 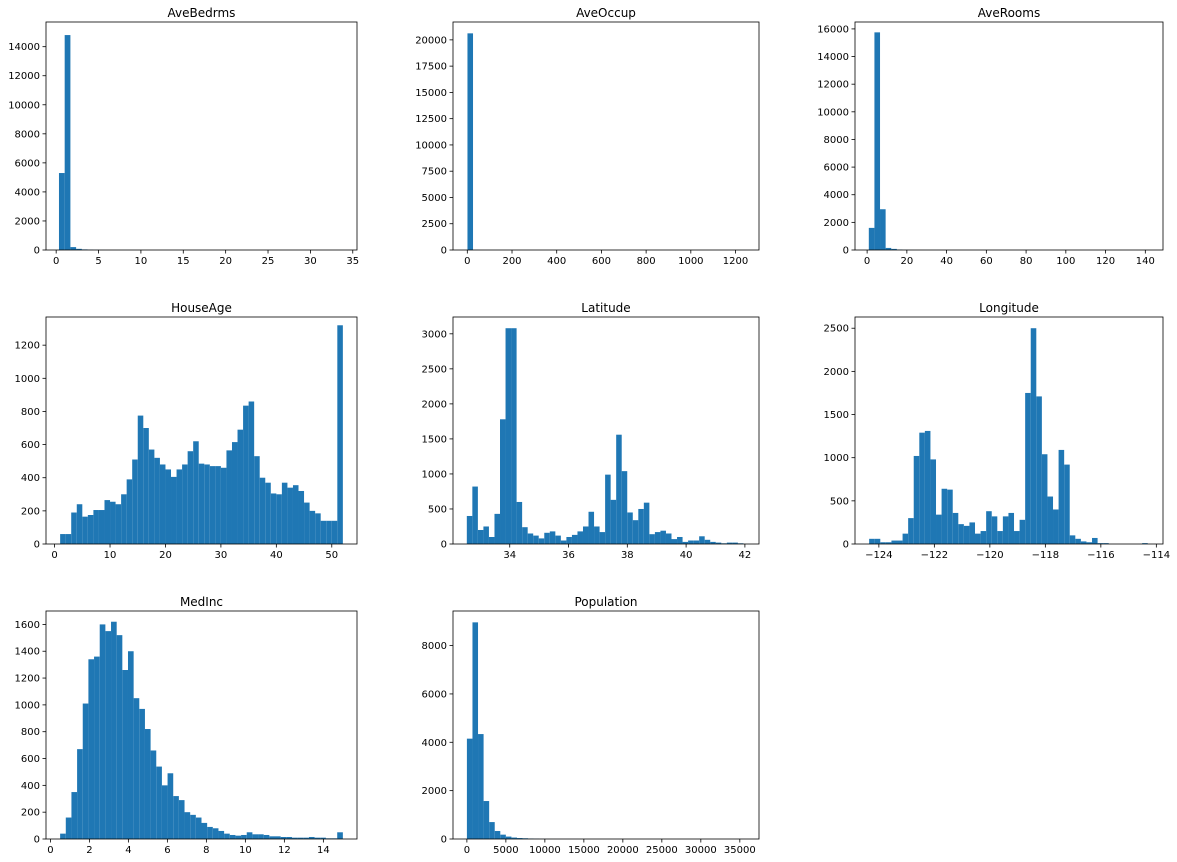 I want to click on y-tick-label: 800, so click(x=30, y=732).